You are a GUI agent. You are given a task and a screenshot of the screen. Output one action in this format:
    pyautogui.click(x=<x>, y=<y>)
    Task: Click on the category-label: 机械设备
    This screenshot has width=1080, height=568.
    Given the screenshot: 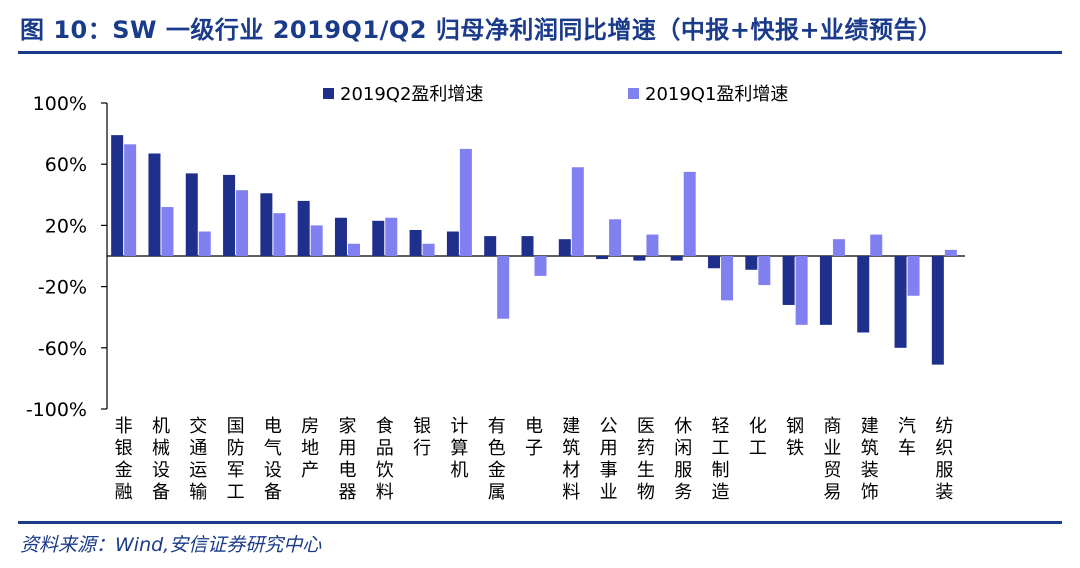 What is the action you would take?
    pyautogui.click(x=161, y=459)
    